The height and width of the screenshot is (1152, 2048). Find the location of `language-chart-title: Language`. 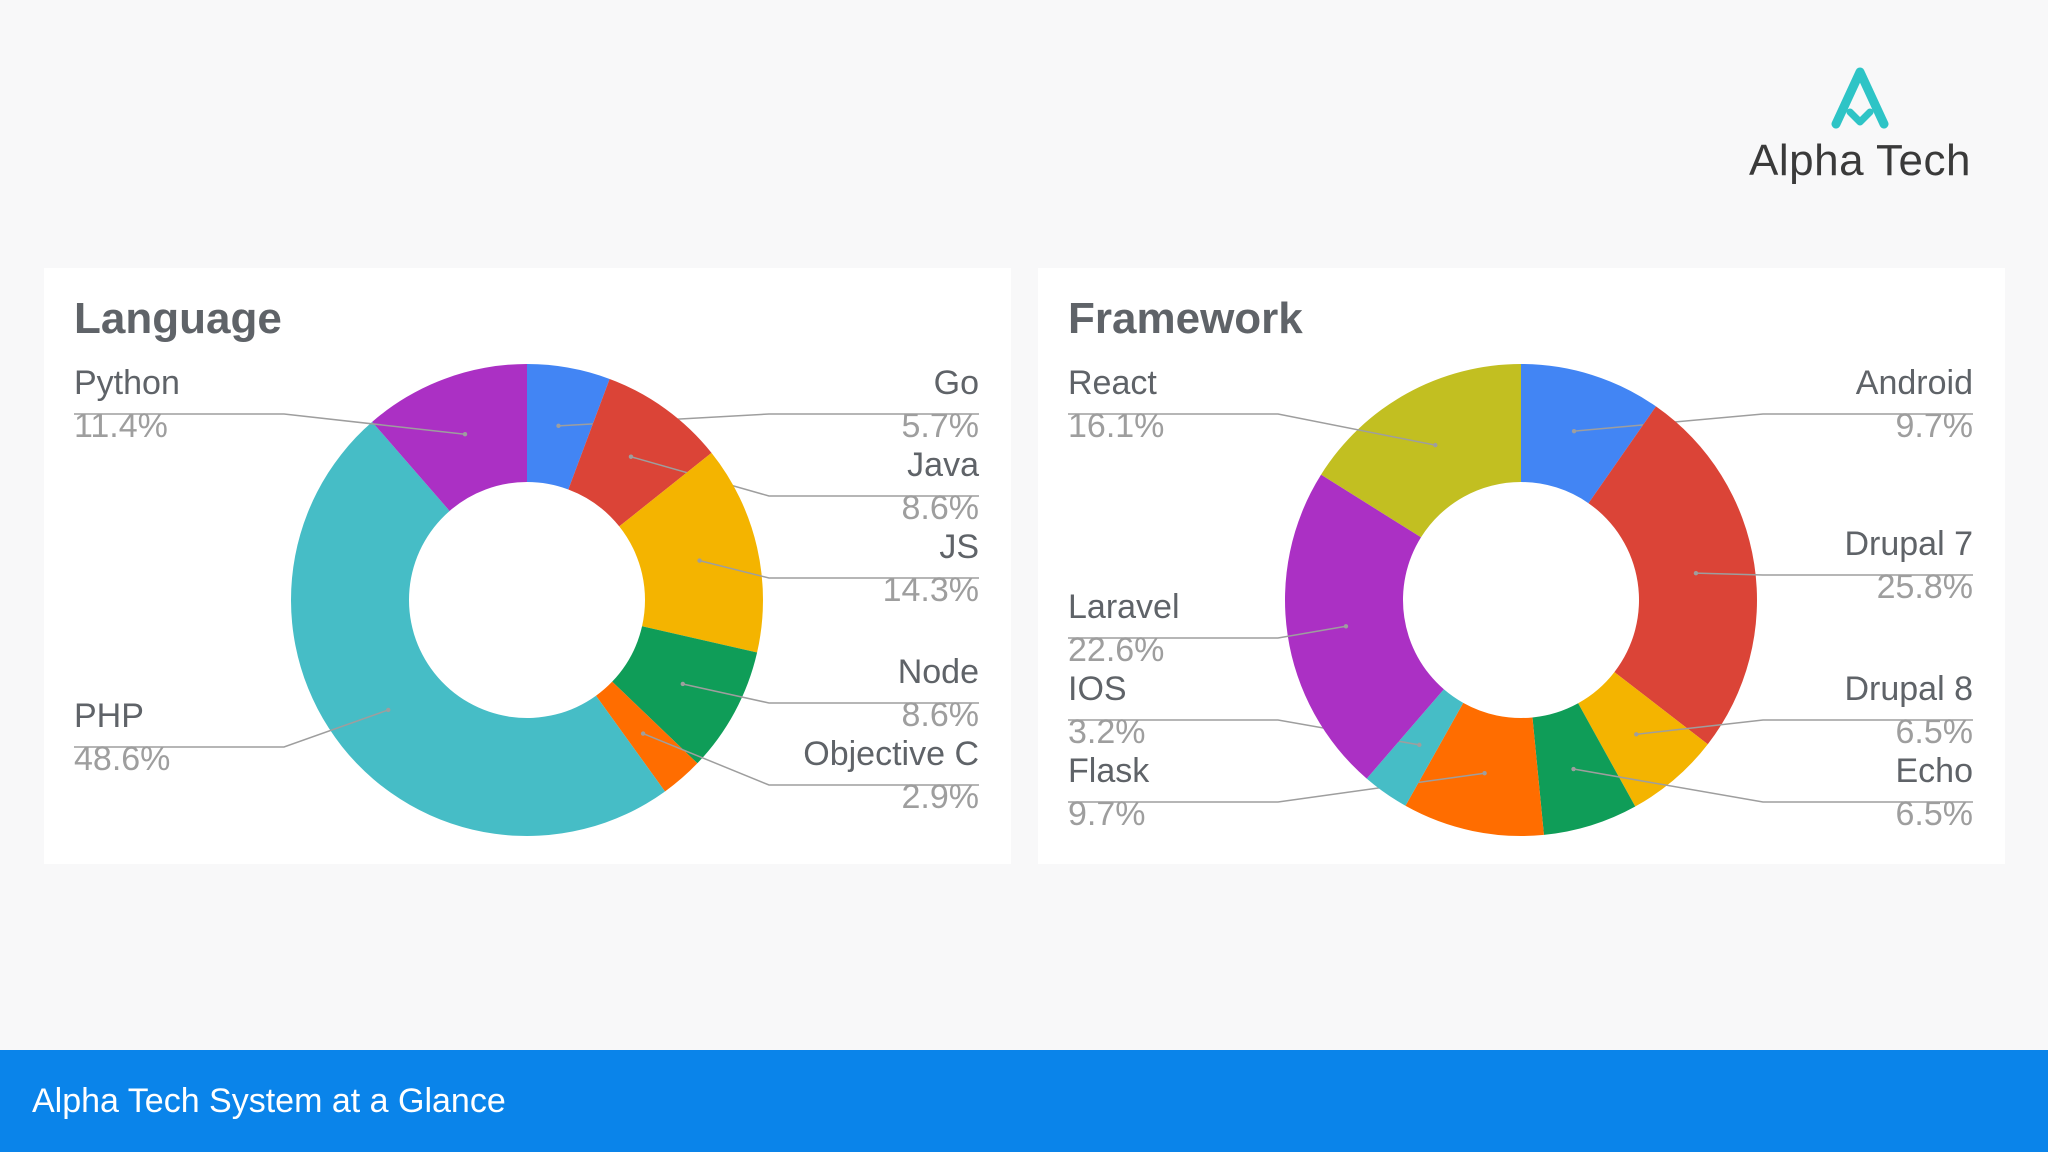

language-chart-title: Language is located at coordinates (178, 318).